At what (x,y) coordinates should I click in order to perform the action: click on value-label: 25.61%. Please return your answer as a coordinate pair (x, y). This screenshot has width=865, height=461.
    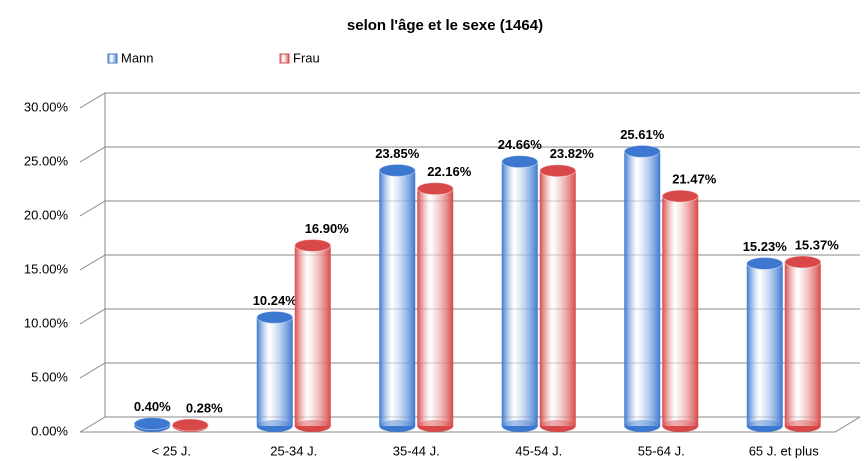
    Looking at the image, I should click on (642, 134).